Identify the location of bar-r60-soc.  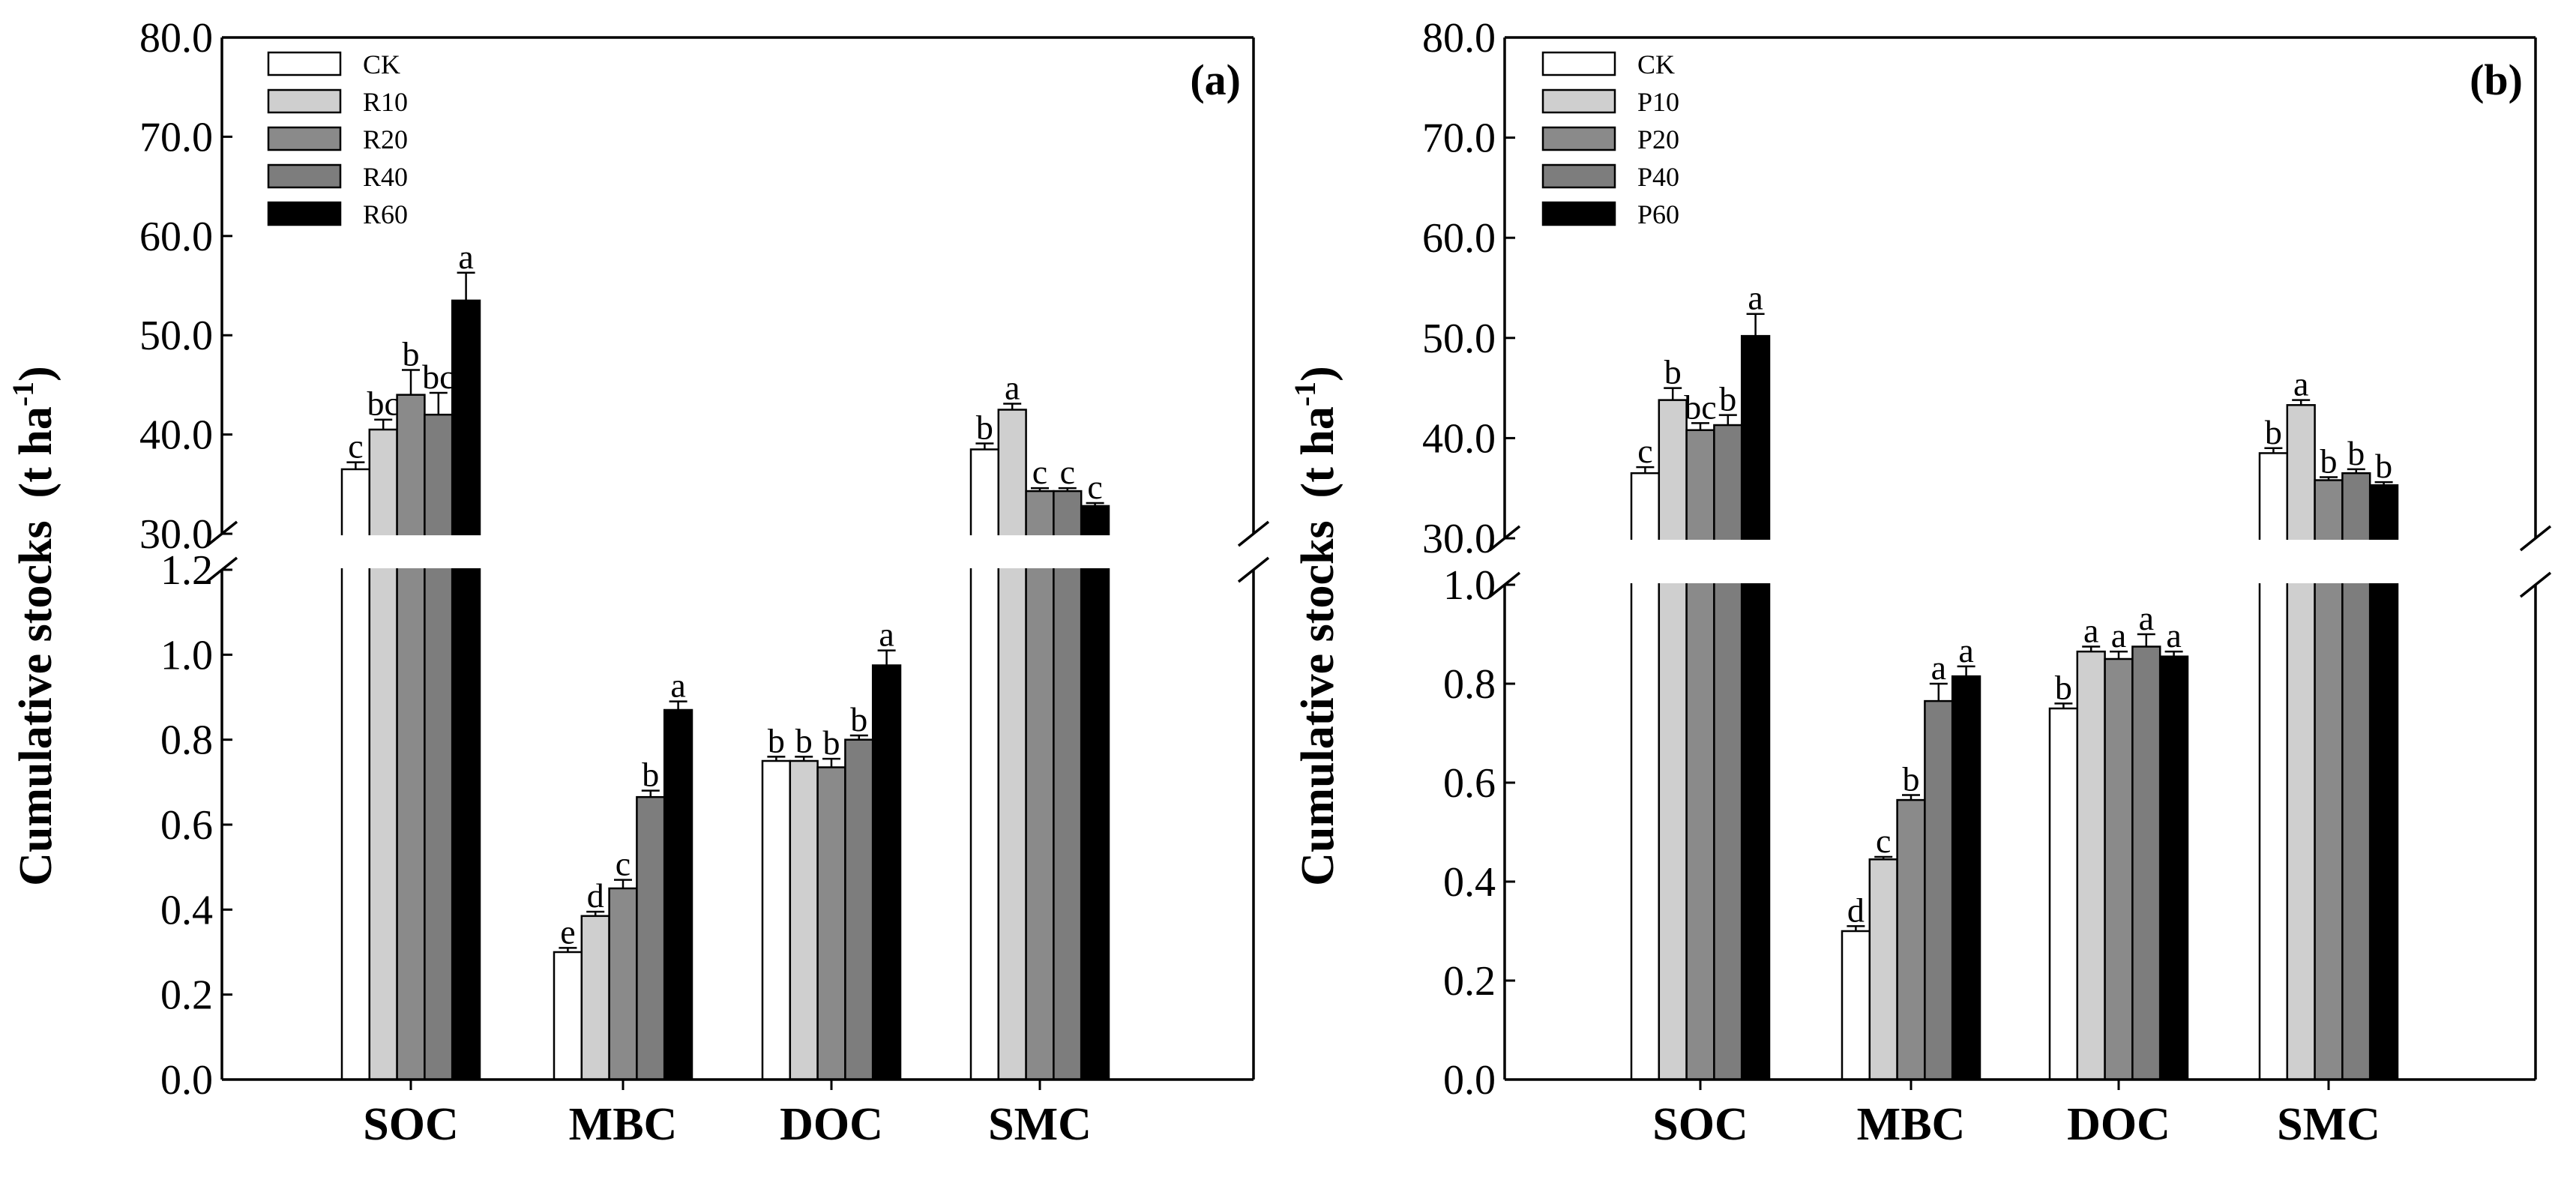
(466, 690).